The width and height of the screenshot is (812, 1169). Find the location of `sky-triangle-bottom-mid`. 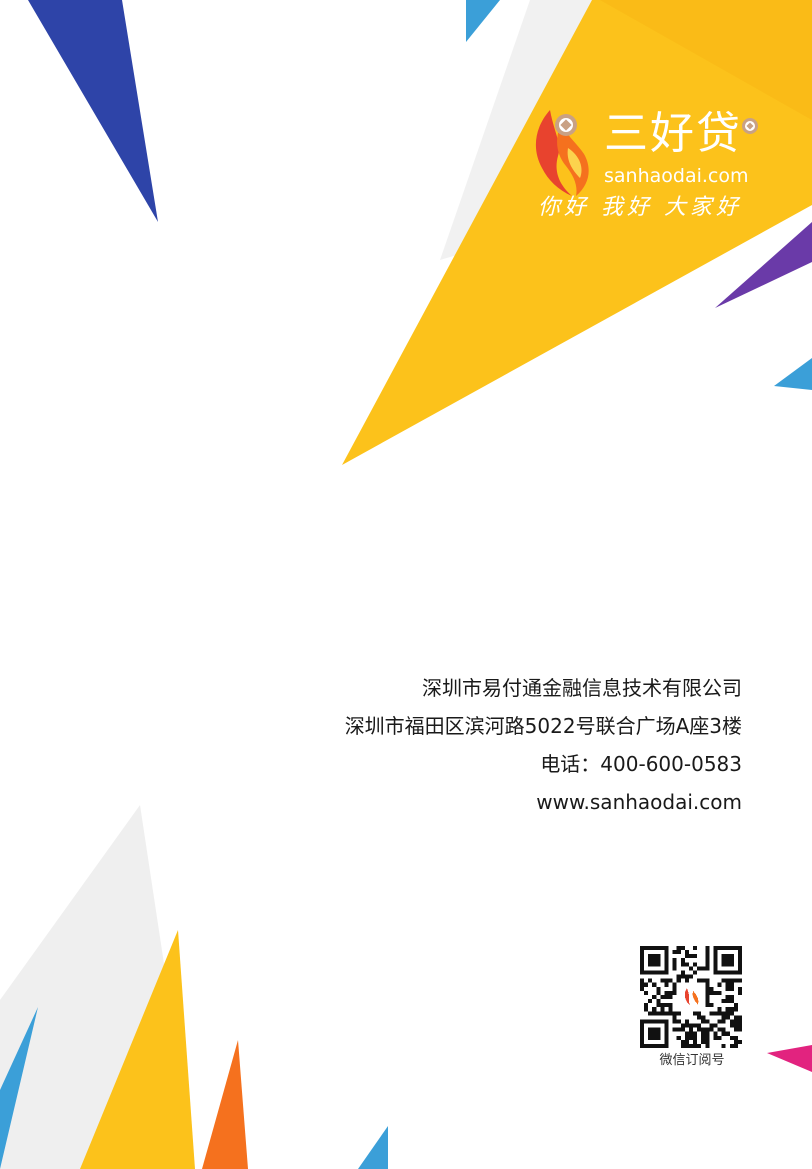

sky-triangle-bottom-mid is located at coordinates (373, 1147).